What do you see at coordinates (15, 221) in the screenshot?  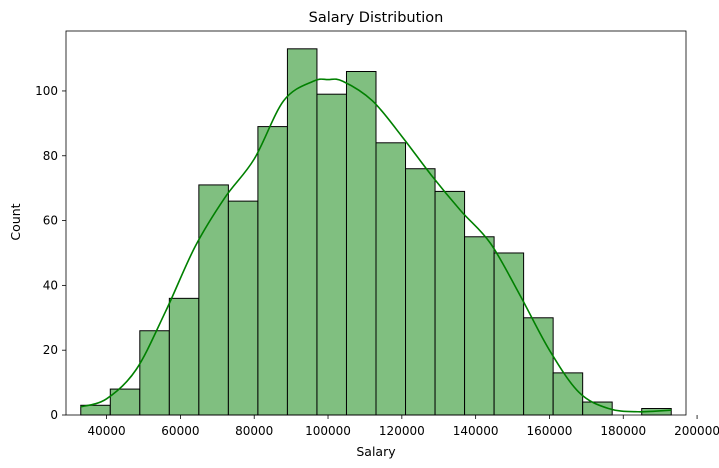 I see `y-axis-label: Count` at bounding box center [15, 221].